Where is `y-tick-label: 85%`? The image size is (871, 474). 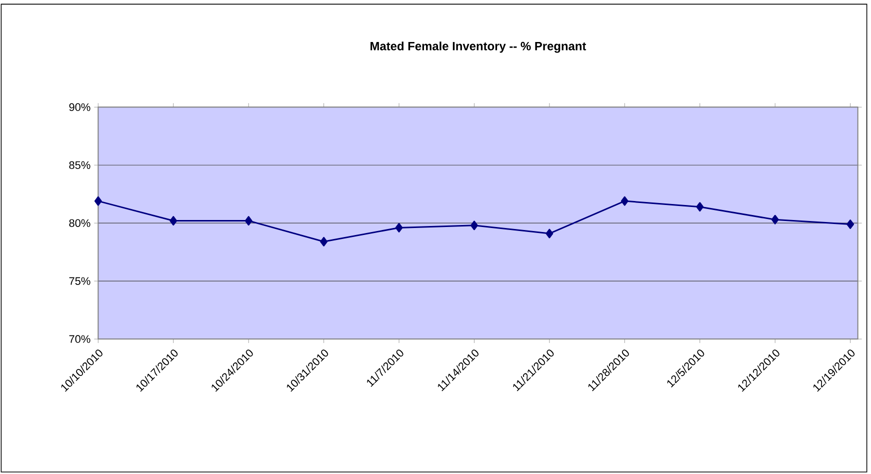
y-tick-label: 85% is located at coordinates (79, 165).